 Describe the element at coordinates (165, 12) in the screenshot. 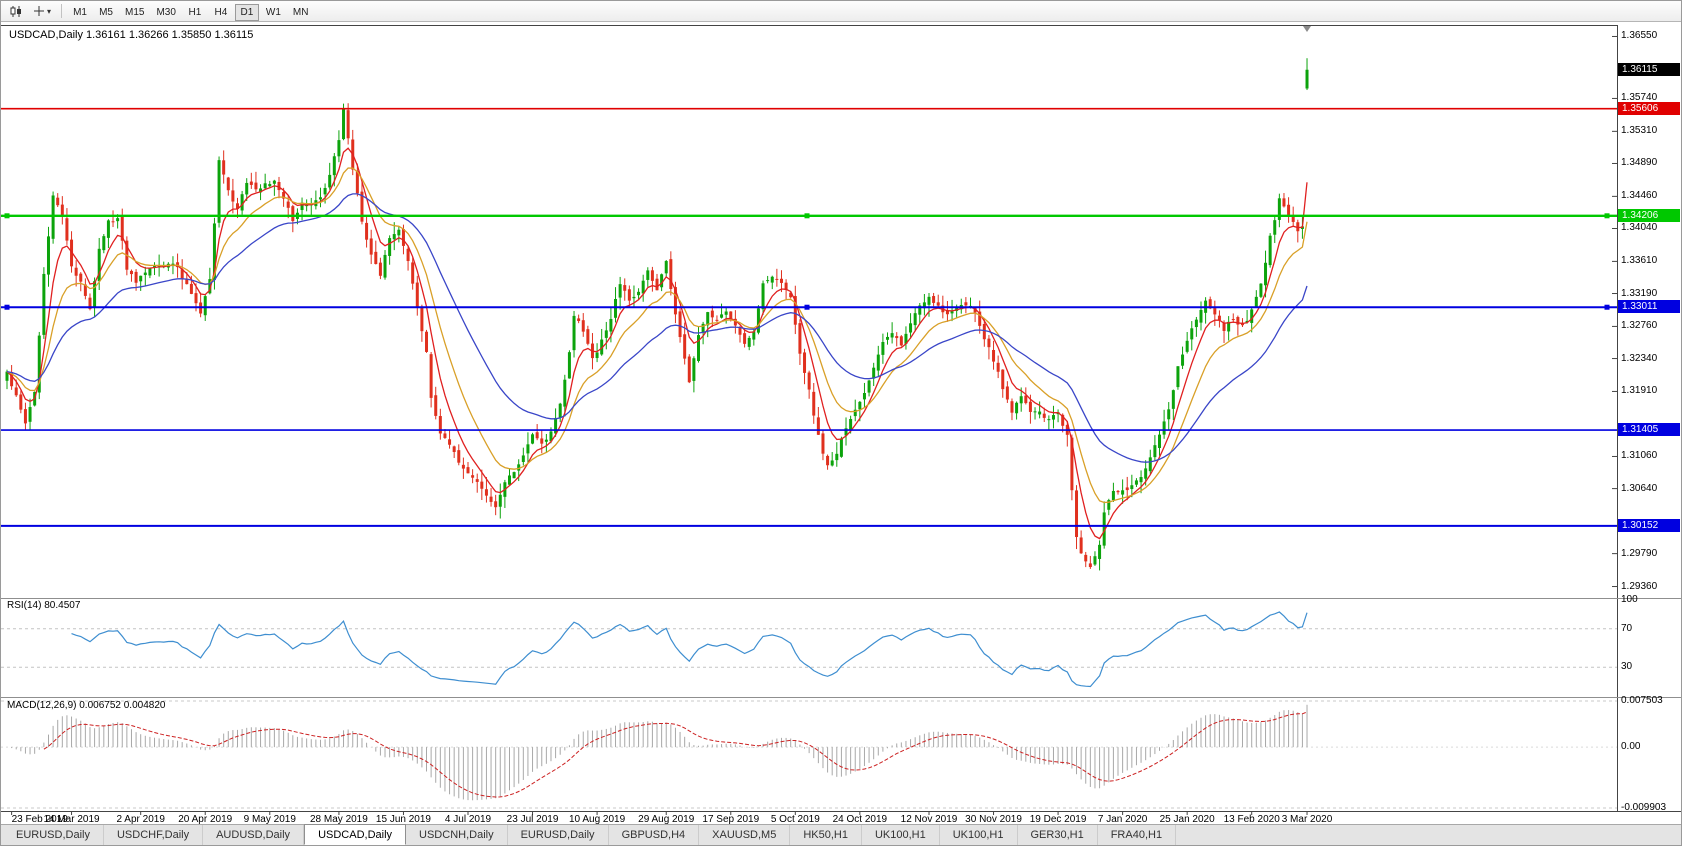

I see `period-button-m30: M30` at that location.